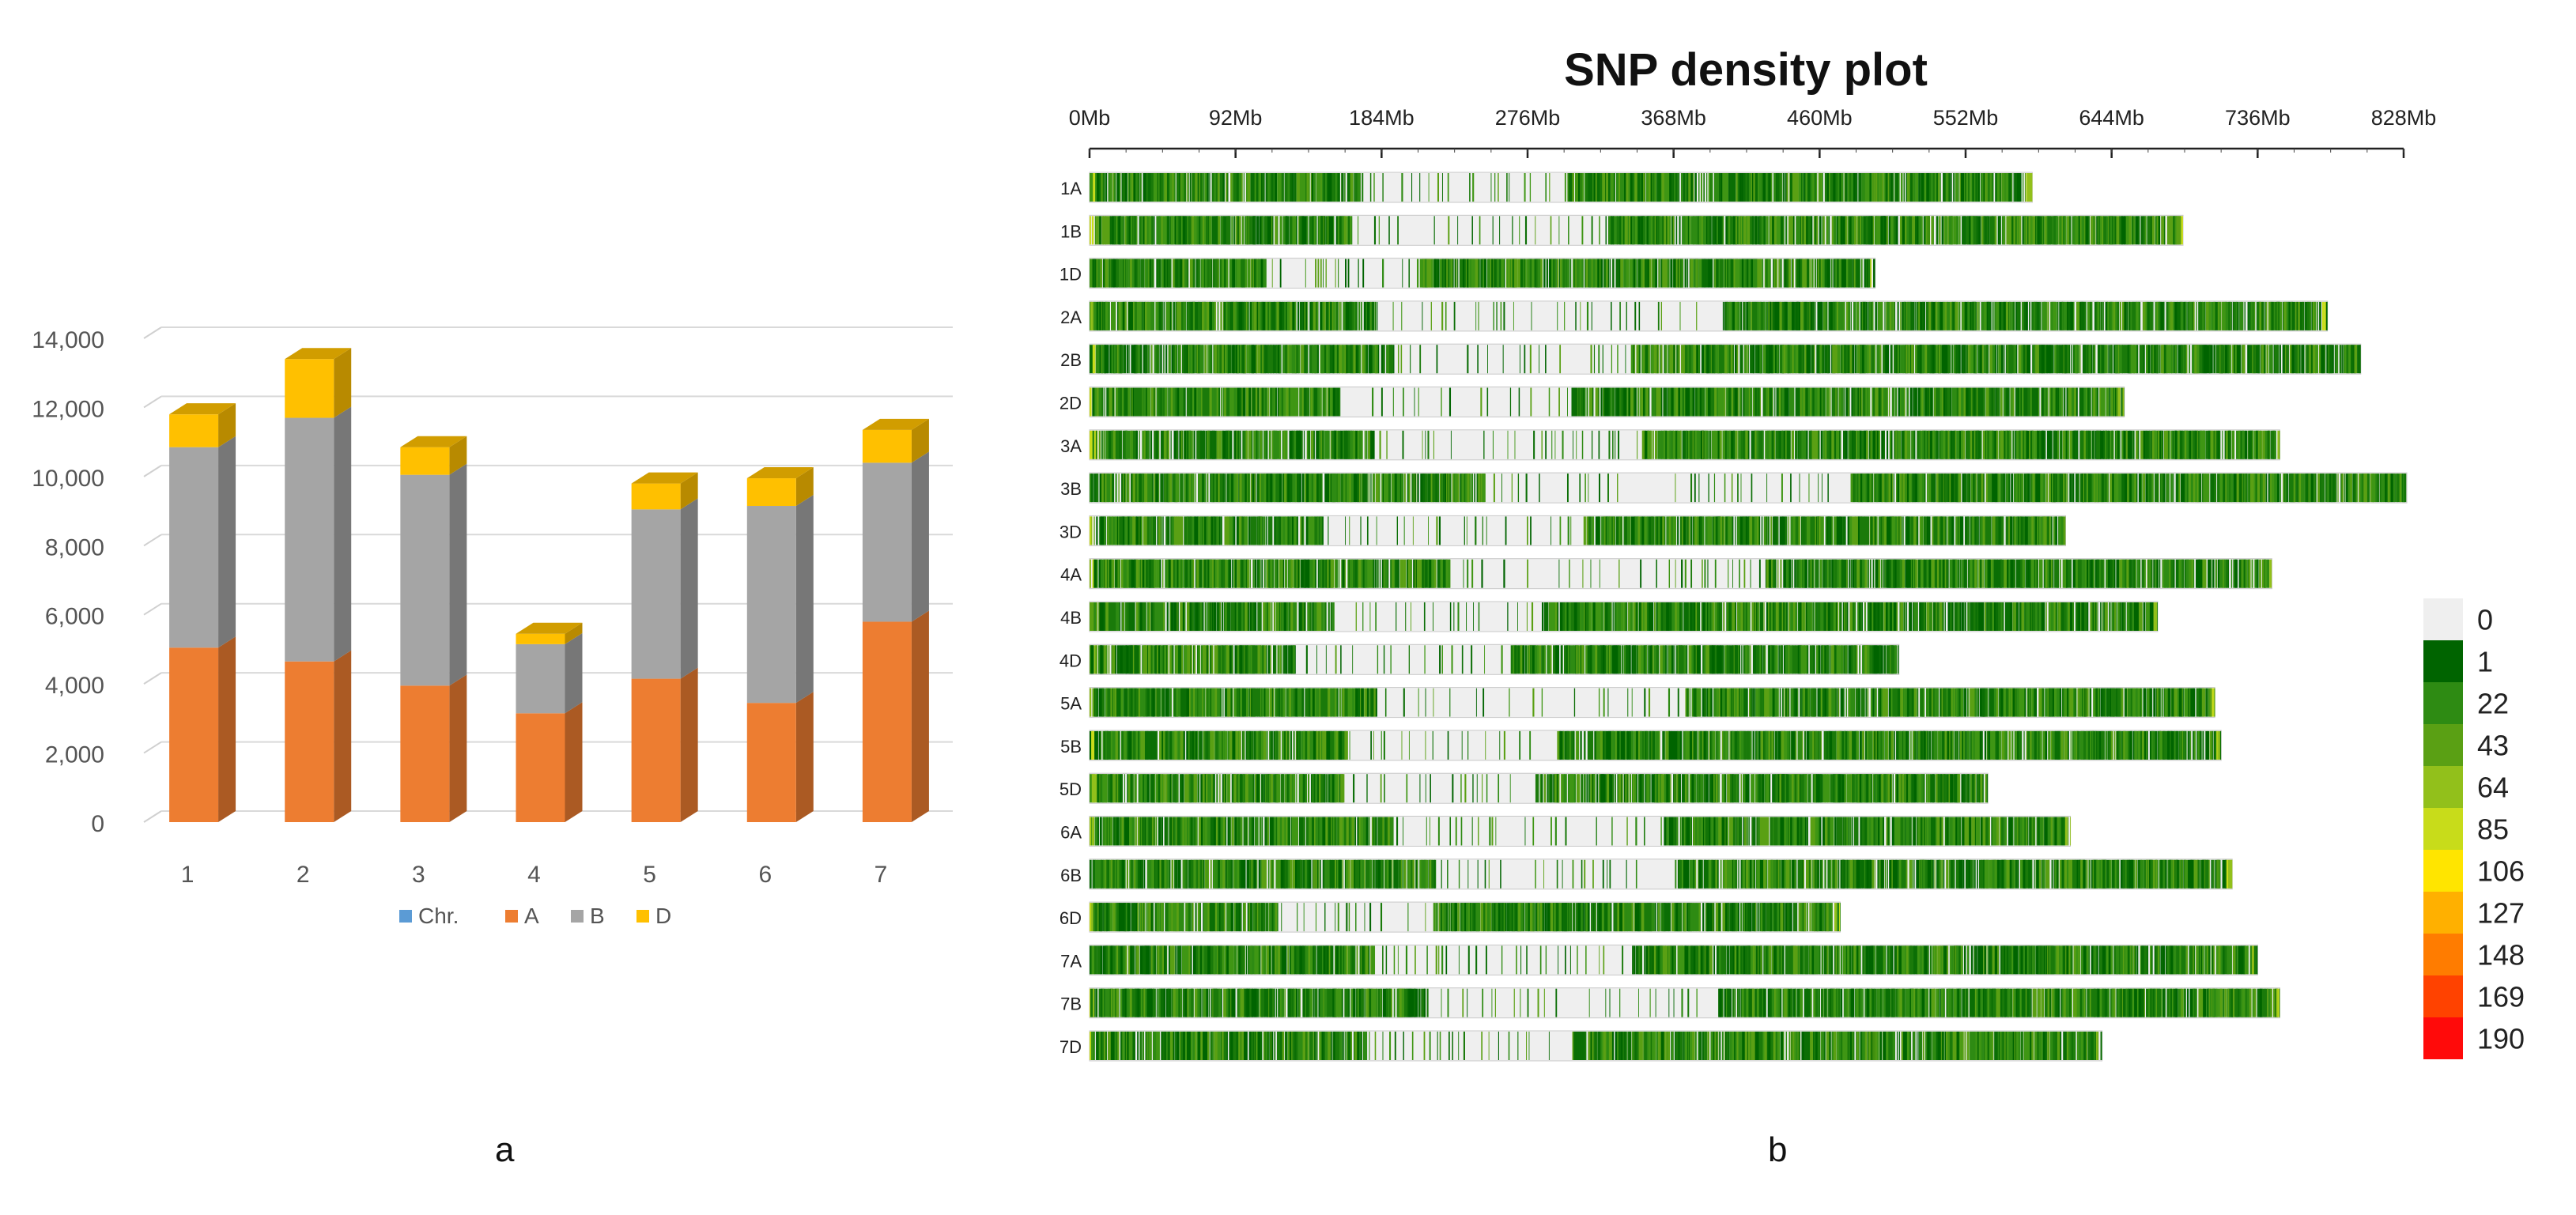  What do you see at coordinates (887, 721) in the screenshot?
I see `bar-segment` at bounding box center [887, 721].